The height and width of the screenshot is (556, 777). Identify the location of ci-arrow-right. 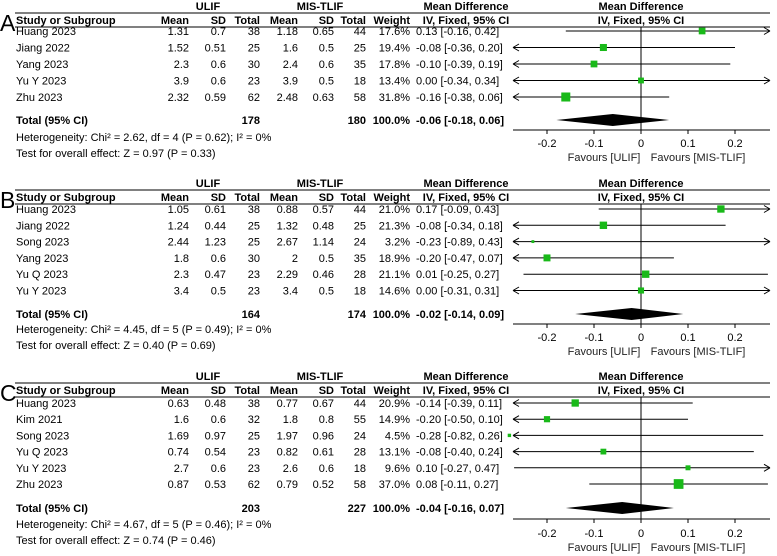
(767, 467).